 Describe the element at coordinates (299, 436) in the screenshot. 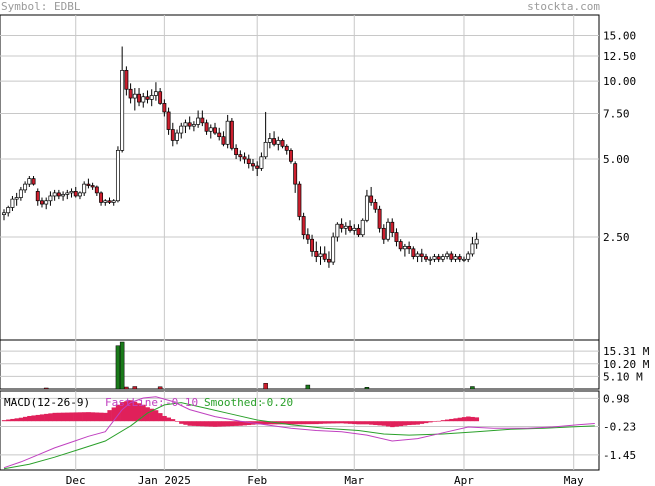

I see `macd-smoothed-line` at that location.